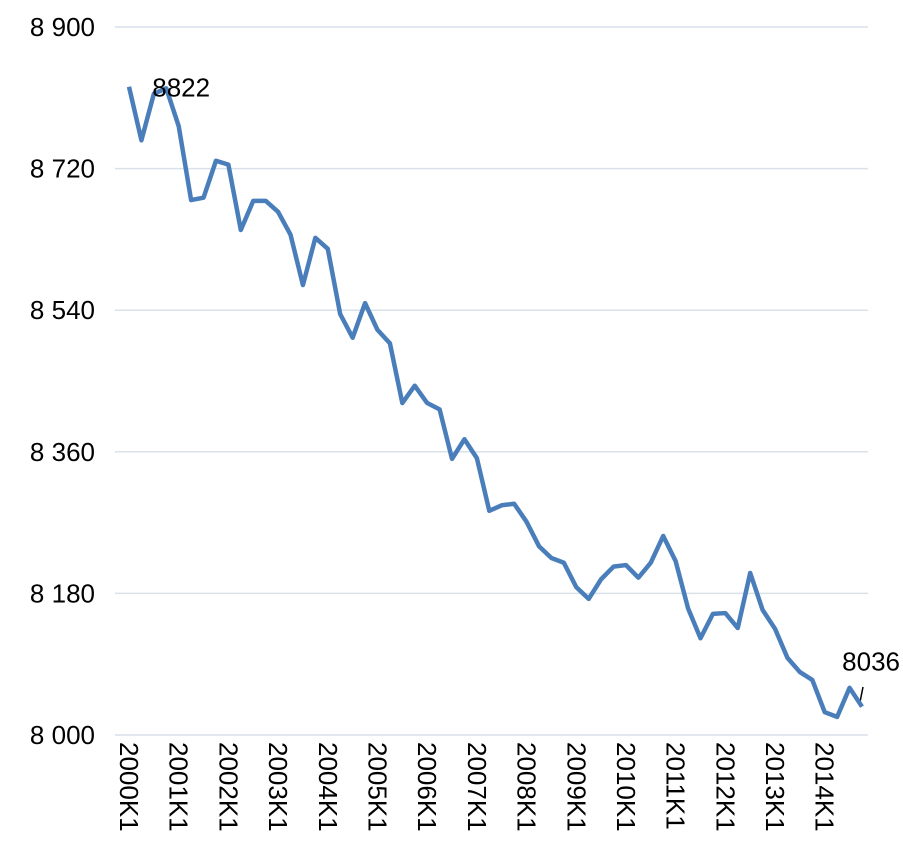 This screenshot has width=903, height=861. Describe the element at coordinates (278, 787) in the screenshot. I see `x-tick-label: 2003K1` at that location.